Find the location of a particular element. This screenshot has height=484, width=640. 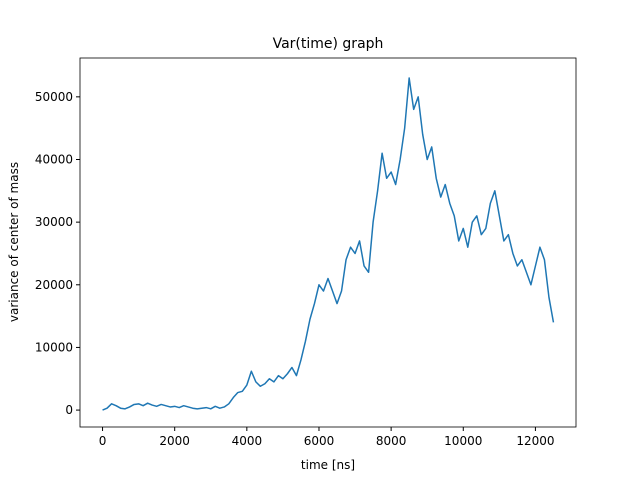

y-tick-label: 30000 is located at coordinates (54, 222).